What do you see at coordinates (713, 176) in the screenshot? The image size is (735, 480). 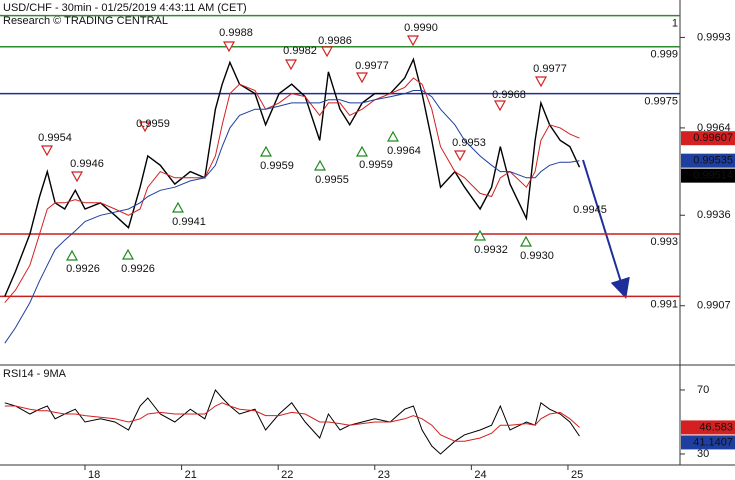 I see `last-value-label: 0.99514` at bounding box center [713, 176].